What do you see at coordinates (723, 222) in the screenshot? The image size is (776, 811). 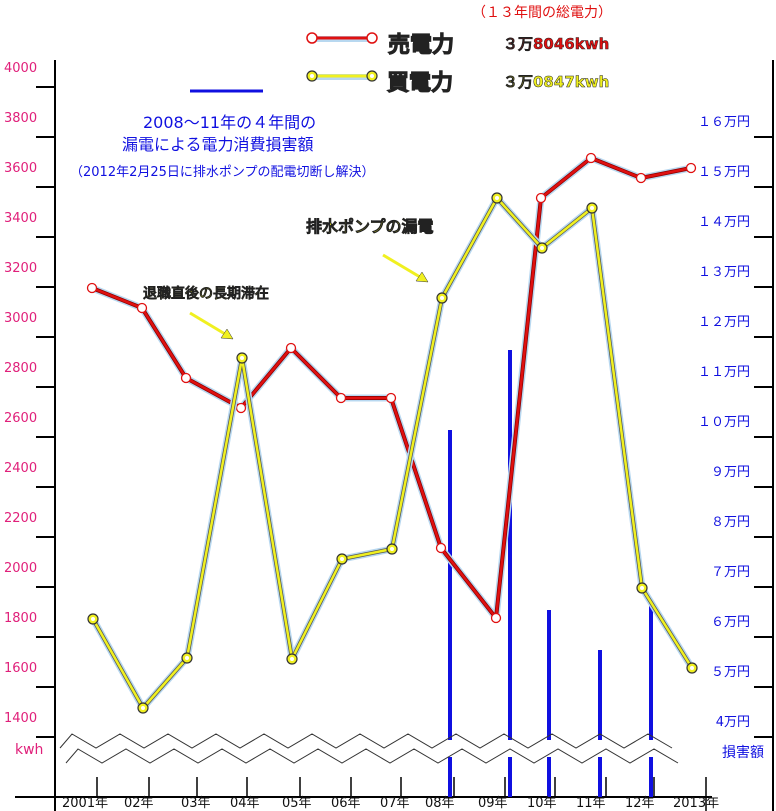 I see `y-right-tick-label: １４万円` at bounding box center [723, 222].